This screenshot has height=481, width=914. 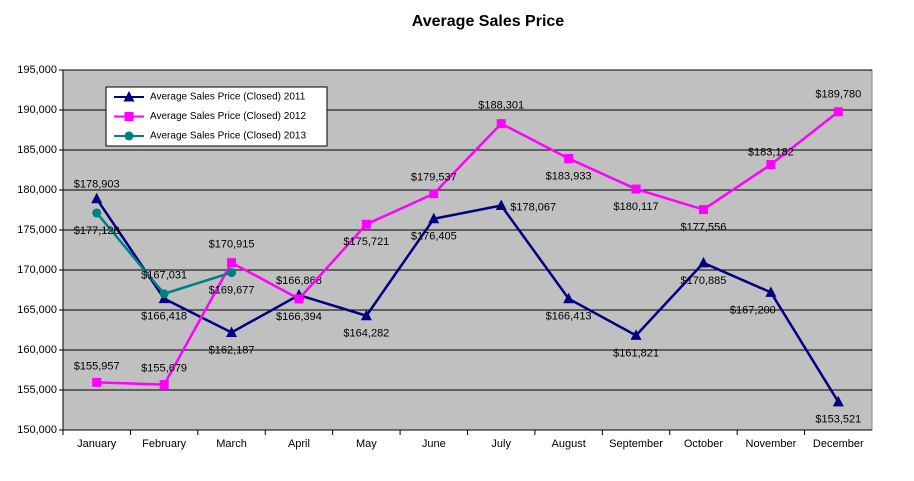 I want to click on x-tick-label: February, so click(x=164, y=444).